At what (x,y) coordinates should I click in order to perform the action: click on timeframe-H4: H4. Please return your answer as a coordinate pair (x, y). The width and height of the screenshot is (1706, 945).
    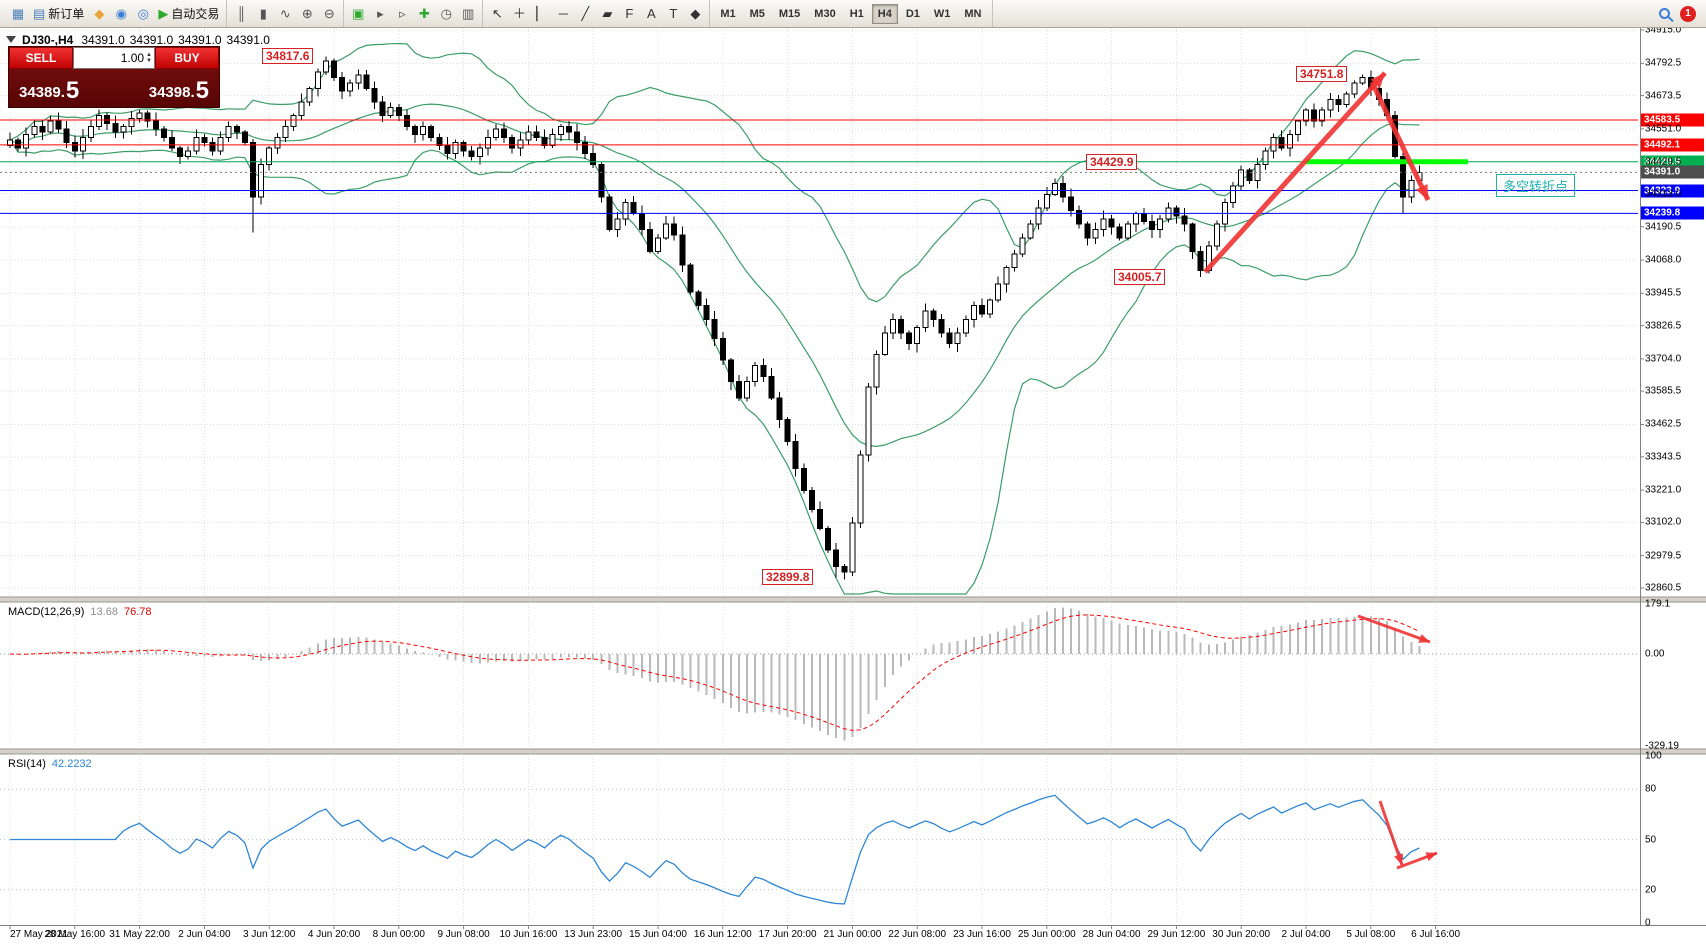
    Looking at the image, I should click on (884, 13).